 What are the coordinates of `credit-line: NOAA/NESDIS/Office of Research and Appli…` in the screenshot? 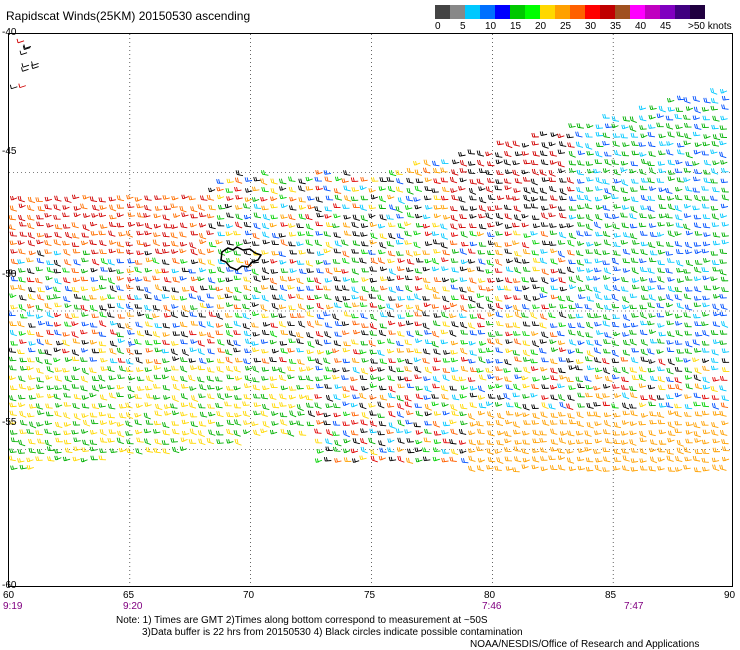 It's located at (585, 644).